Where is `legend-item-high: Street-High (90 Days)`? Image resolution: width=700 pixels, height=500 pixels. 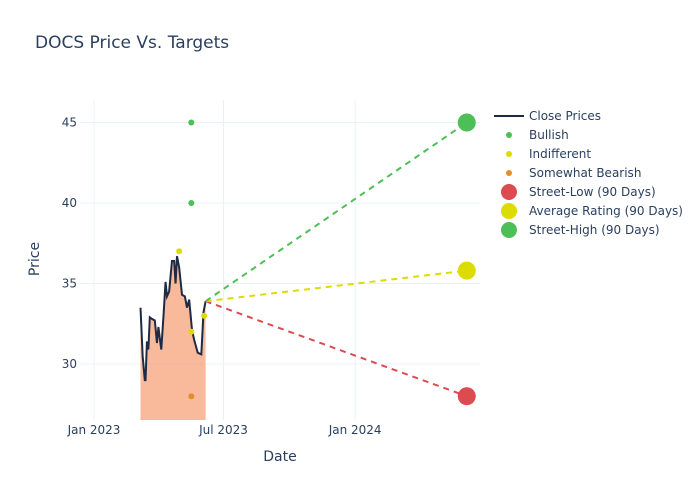 legend-item-high: Street-High (90 Days) is located at coordinates (588, 229).